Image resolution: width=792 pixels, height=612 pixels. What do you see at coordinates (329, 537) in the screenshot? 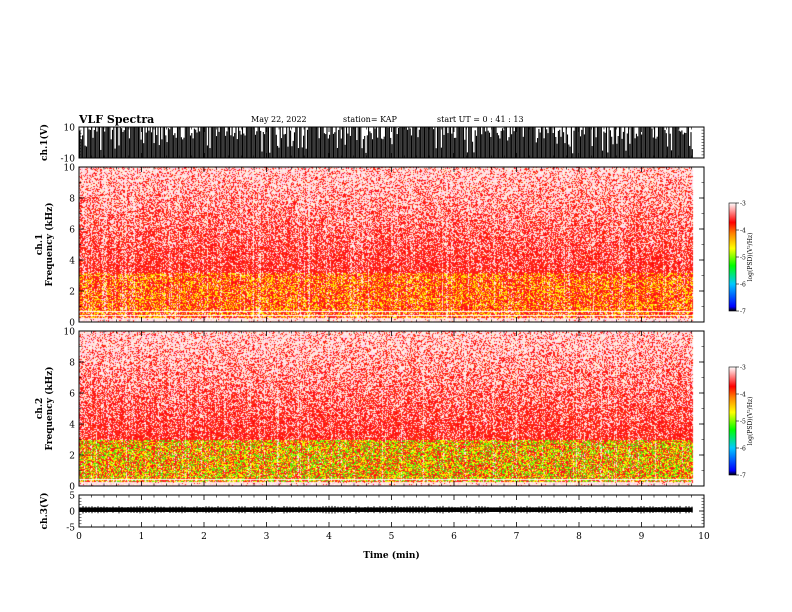
I see `x-tick-label: 4` at bounding box center [329, 537].